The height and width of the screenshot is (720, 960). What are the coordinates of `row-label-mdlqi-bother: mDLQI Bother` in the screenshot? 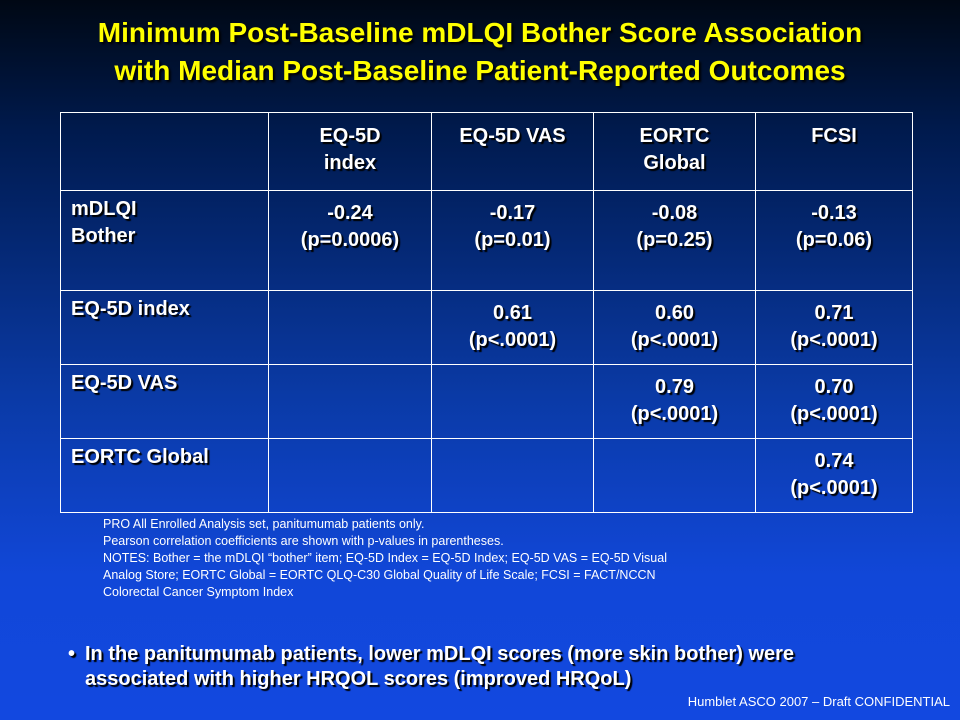 It's located at (164, 240).